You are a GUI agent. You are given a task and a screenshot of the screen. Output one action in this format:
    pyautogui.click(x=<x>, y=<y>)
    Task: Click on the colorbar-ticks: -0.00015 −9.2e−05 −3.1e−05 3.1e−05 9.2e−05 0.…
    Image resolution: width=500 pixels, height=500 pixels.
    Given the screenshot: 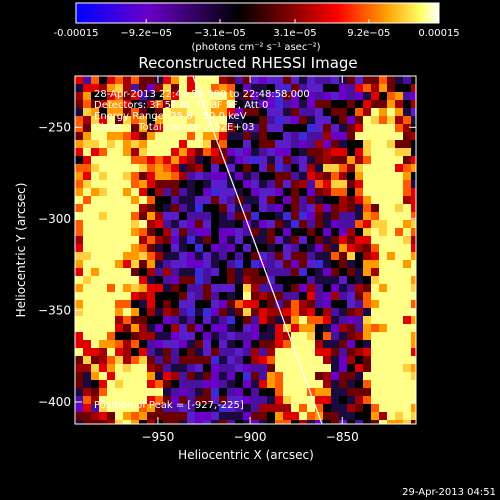 What is the action you would take?
    pyautogui.click(x=257, y=29)
    